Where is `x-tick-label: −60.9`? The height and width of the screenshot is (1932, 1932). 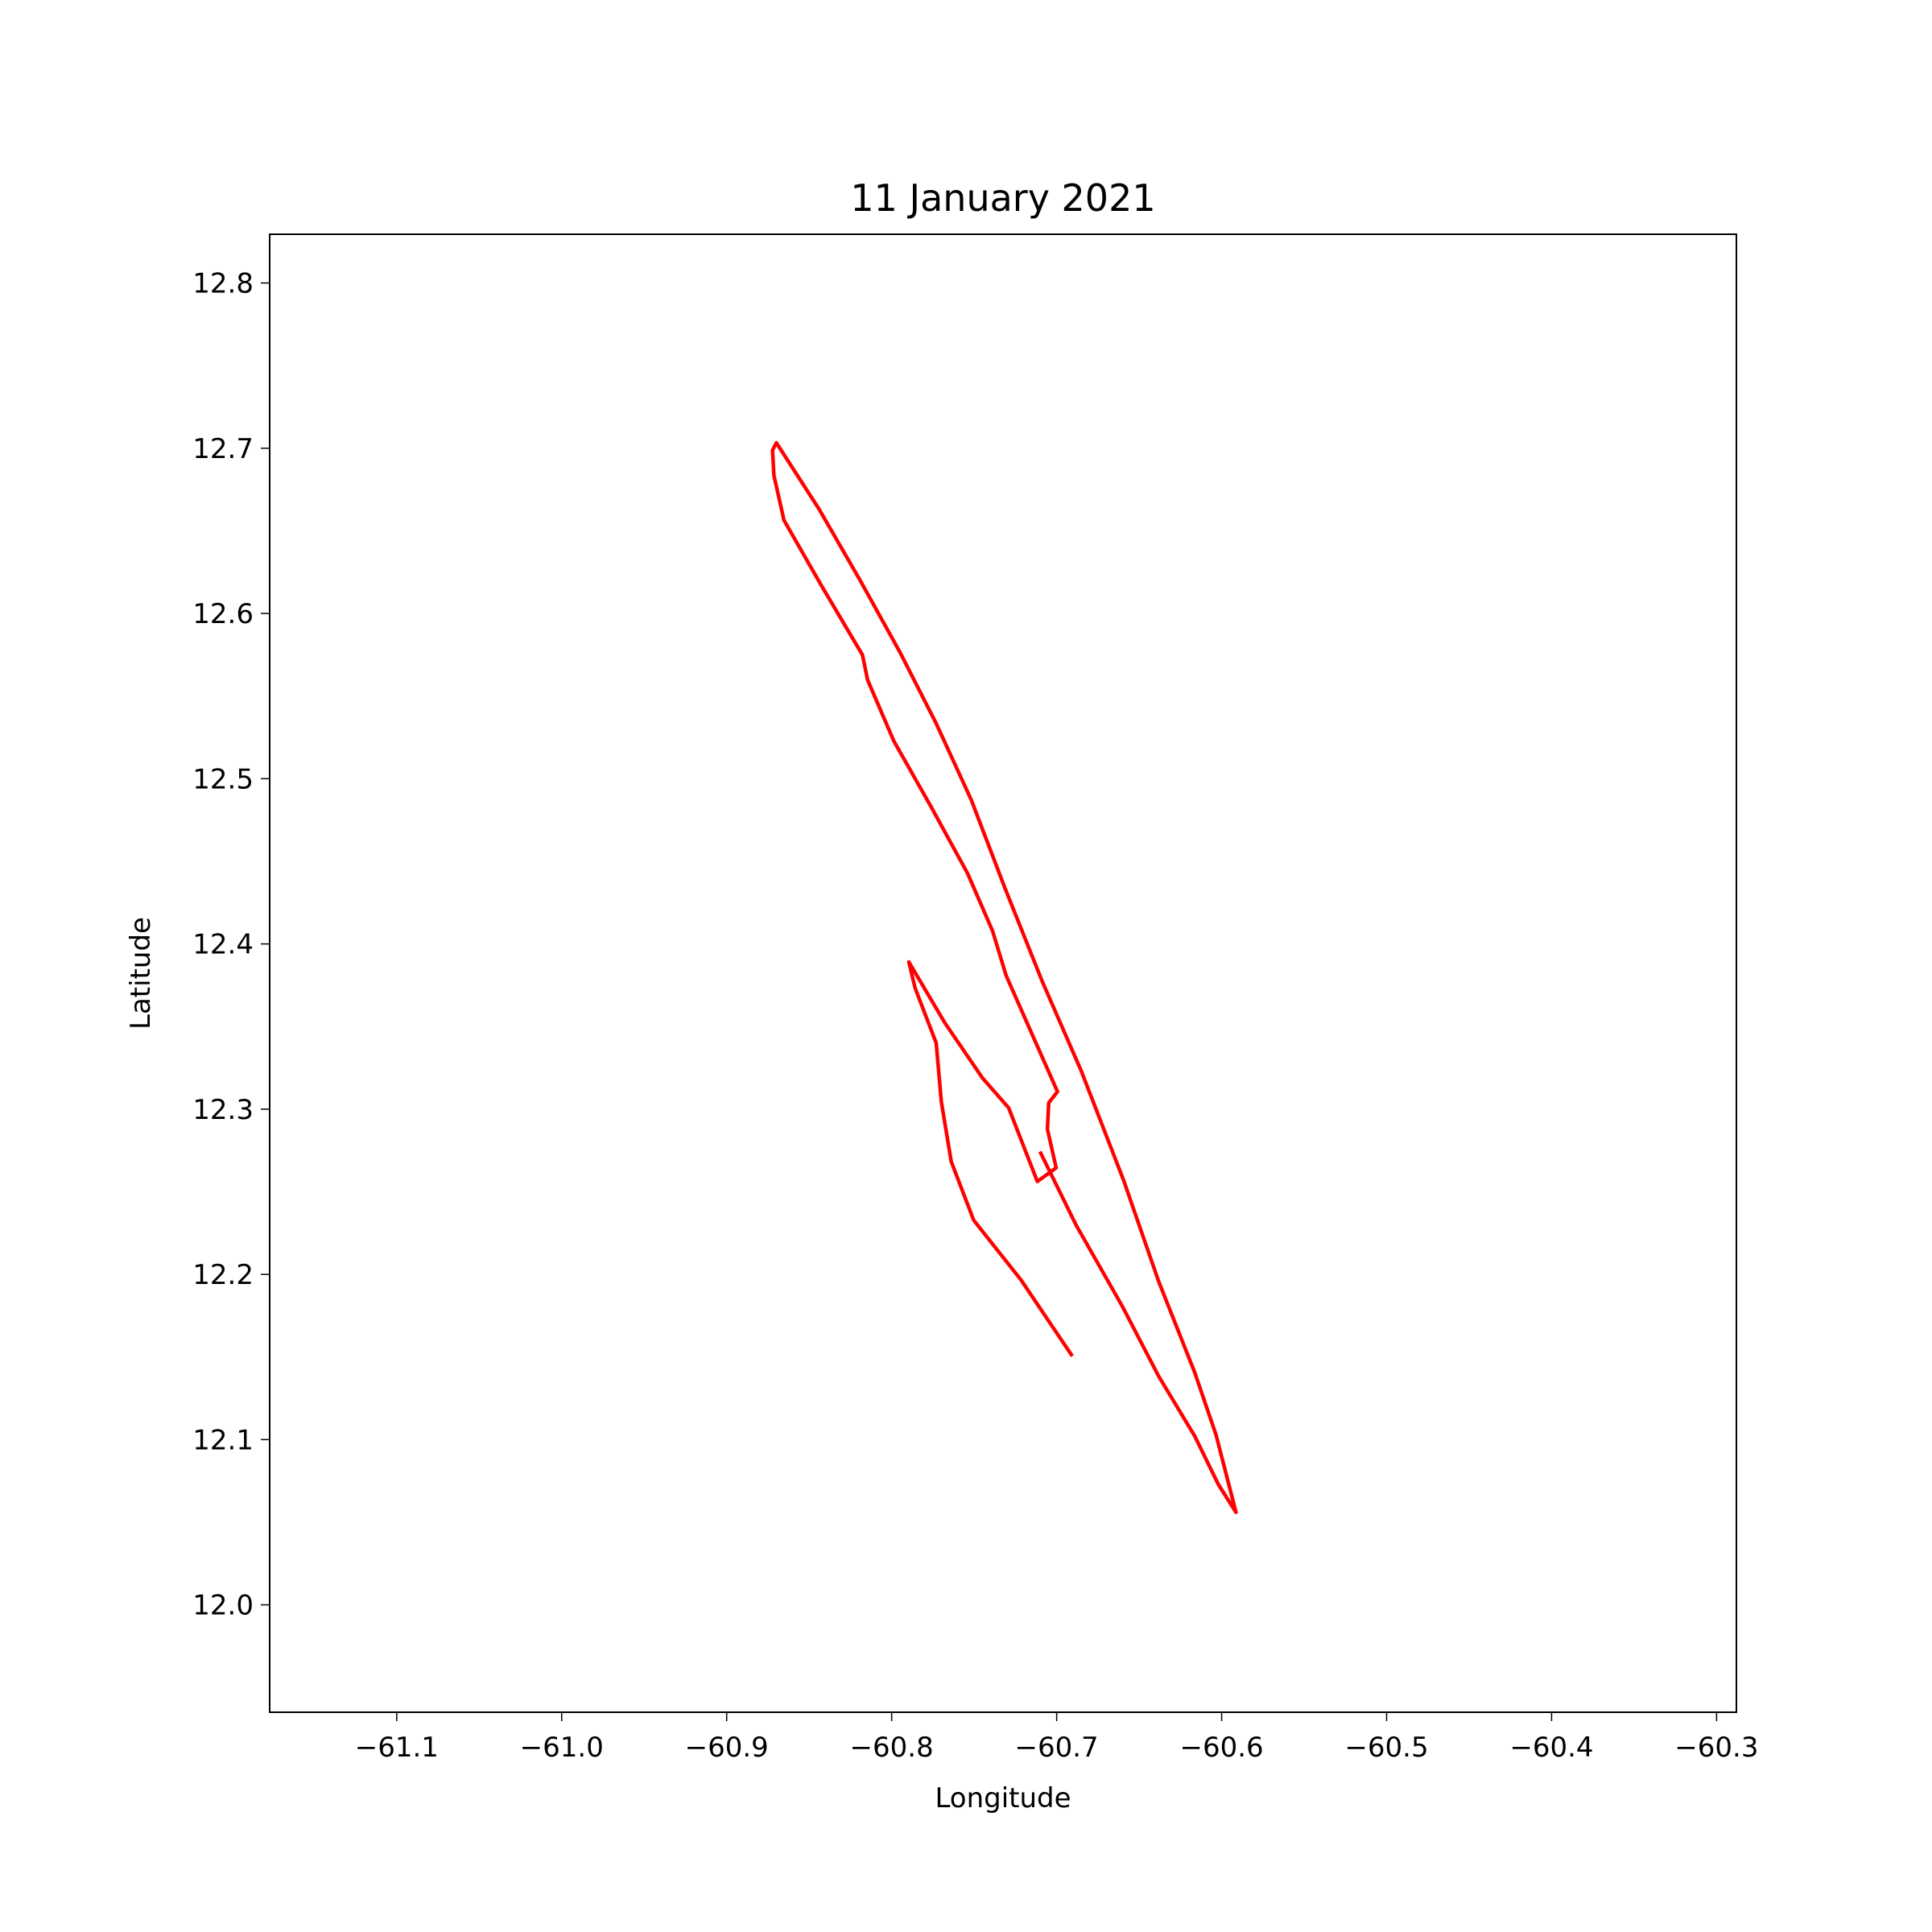
x-tick-label: −60.9 is located at coordinates (727, 1748).